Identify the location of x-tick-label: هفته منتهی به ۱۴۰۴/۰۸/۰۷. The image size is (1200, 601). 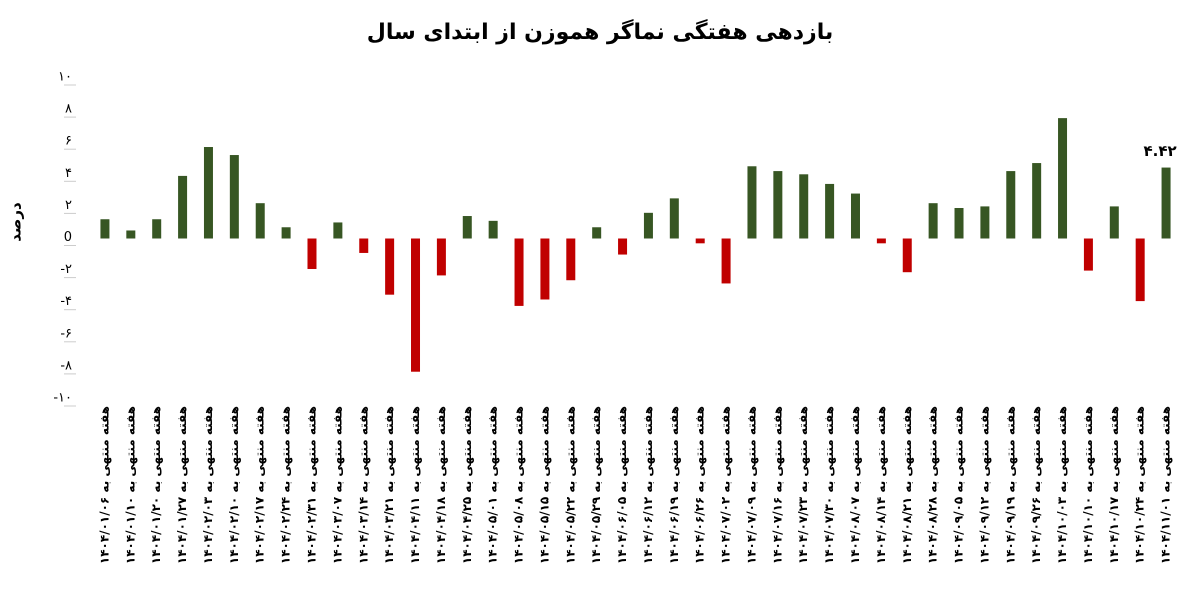
(855, 485).